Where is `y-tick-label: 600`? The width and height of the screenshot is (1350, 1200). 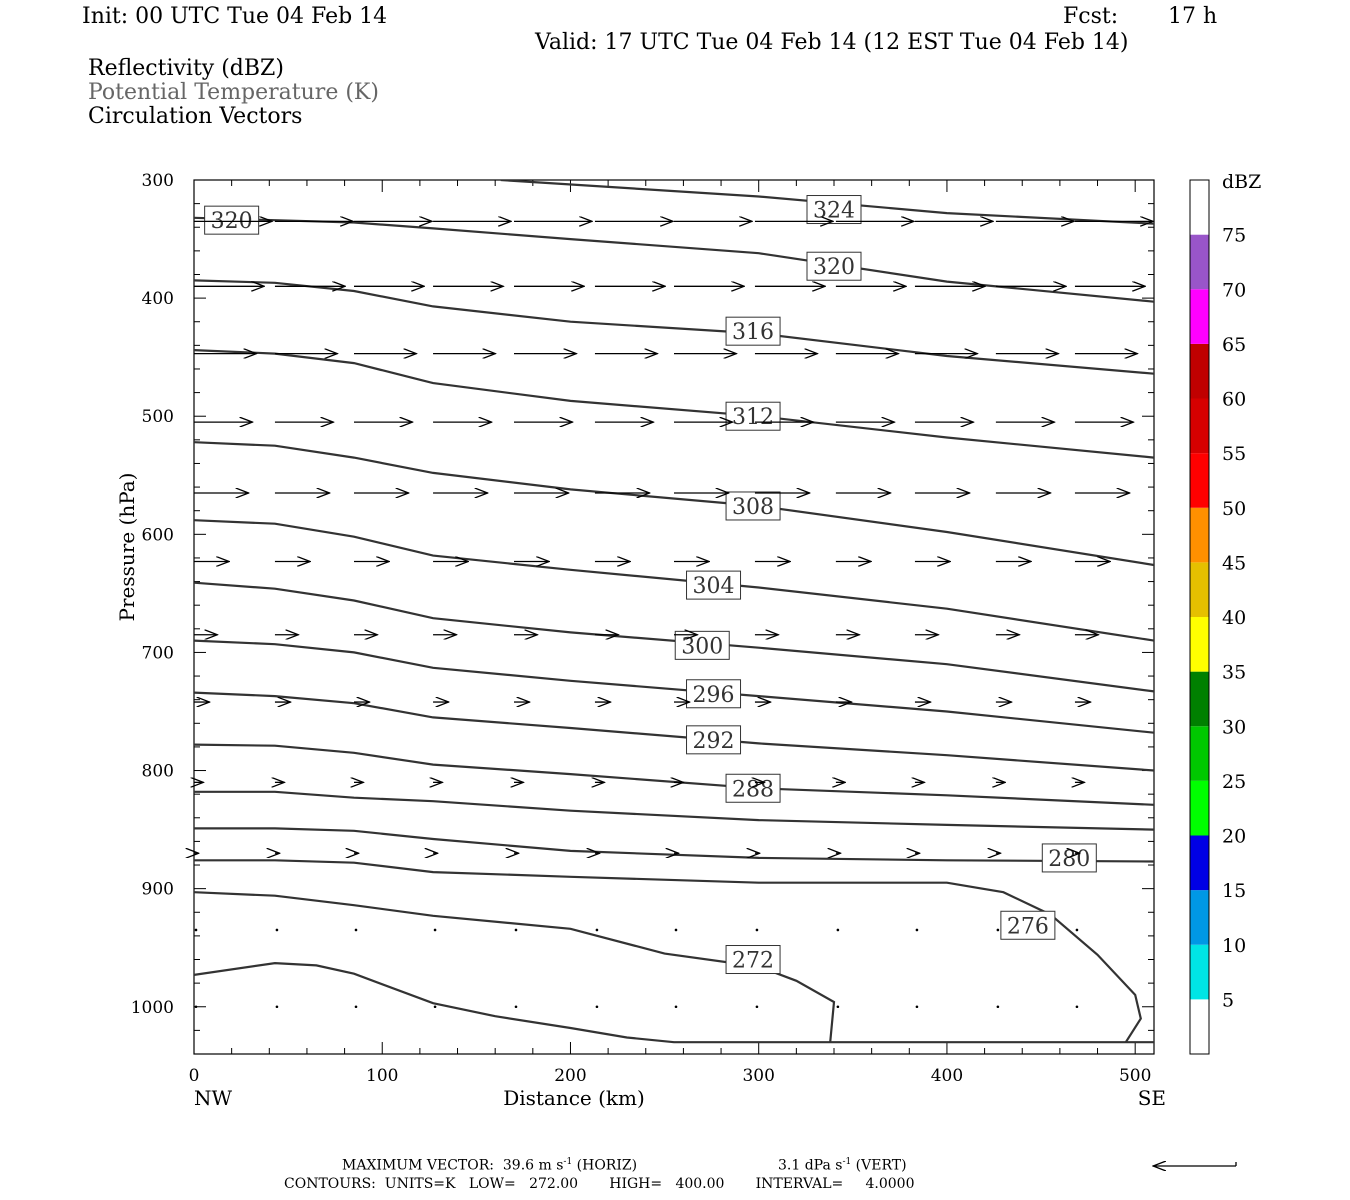 y-tick-label: 600 is located at coordinates (158, 535).